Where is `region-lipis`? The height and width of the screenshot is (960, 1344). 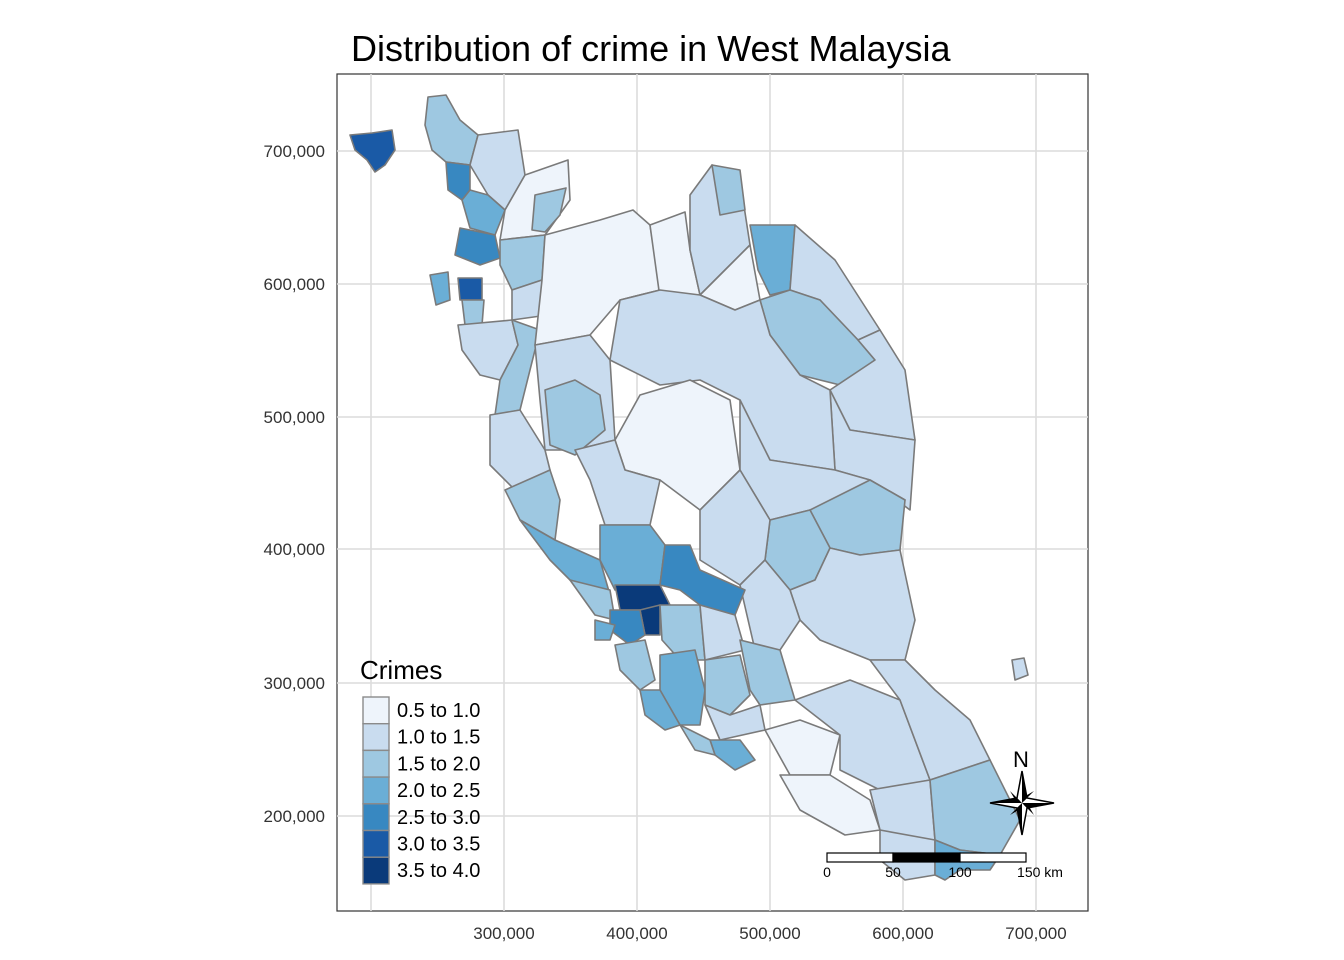
region-lipis is located at coordinates (722, 380).